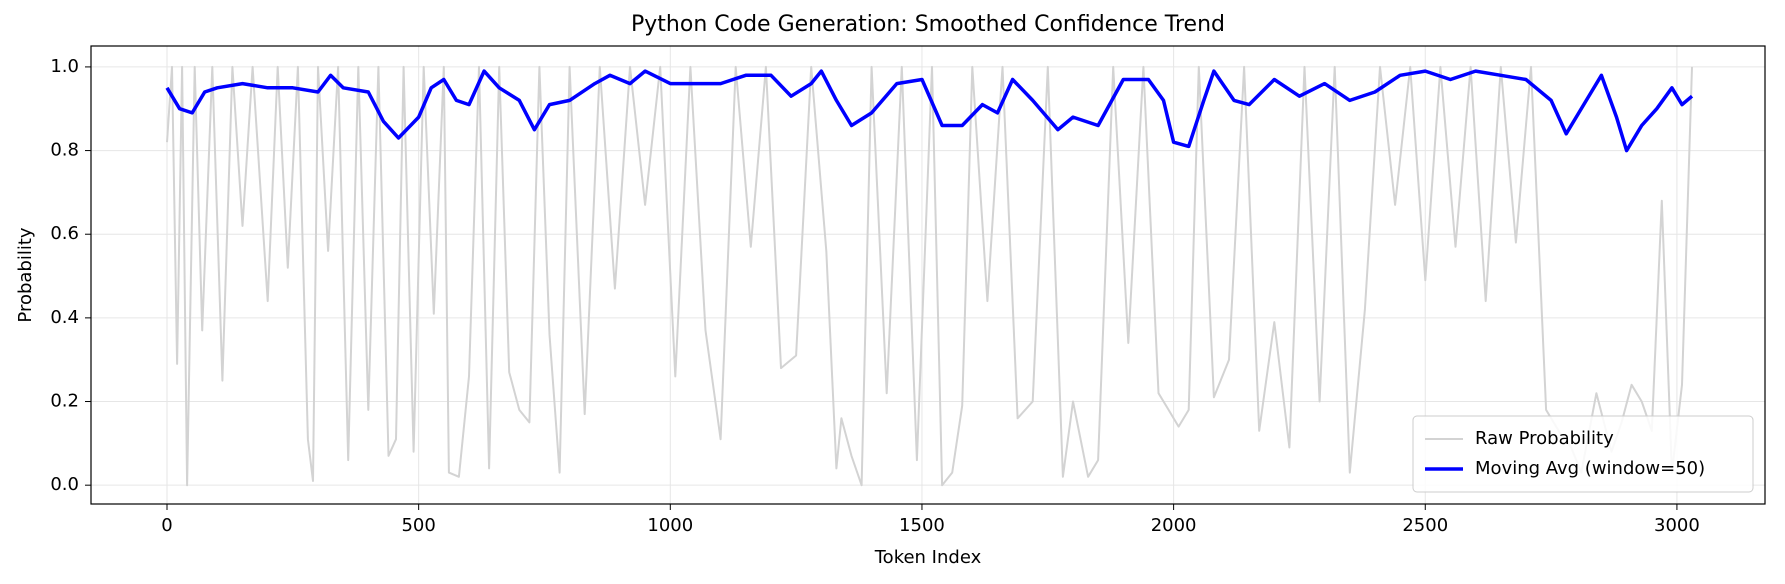  Describe the element at coordinates (1425, 525) in the screenshot. I see `x-tick-label: 2500` at that location.